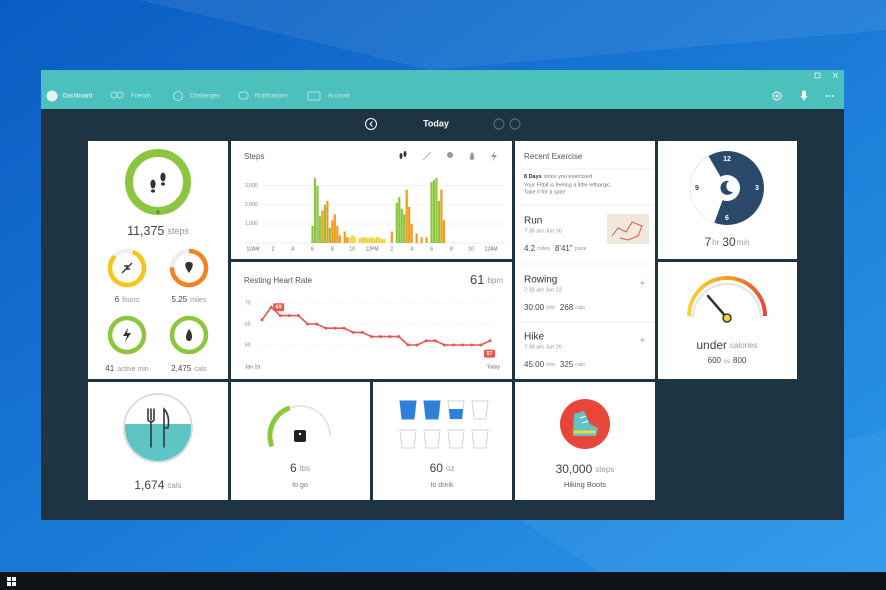 The height and width of the screenshot is (590, 886). I want to click on stat: 2,475 cals, so click(189, 368).